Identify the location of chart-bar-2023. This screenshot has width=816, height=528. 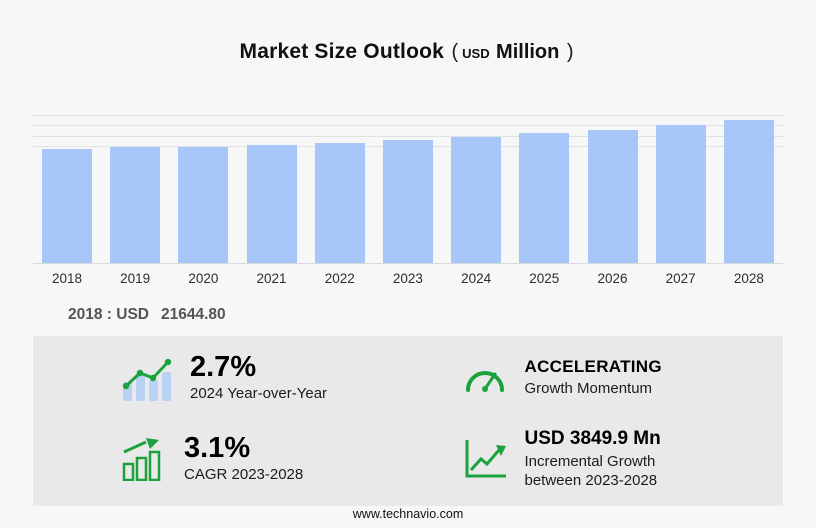
(407, 201).